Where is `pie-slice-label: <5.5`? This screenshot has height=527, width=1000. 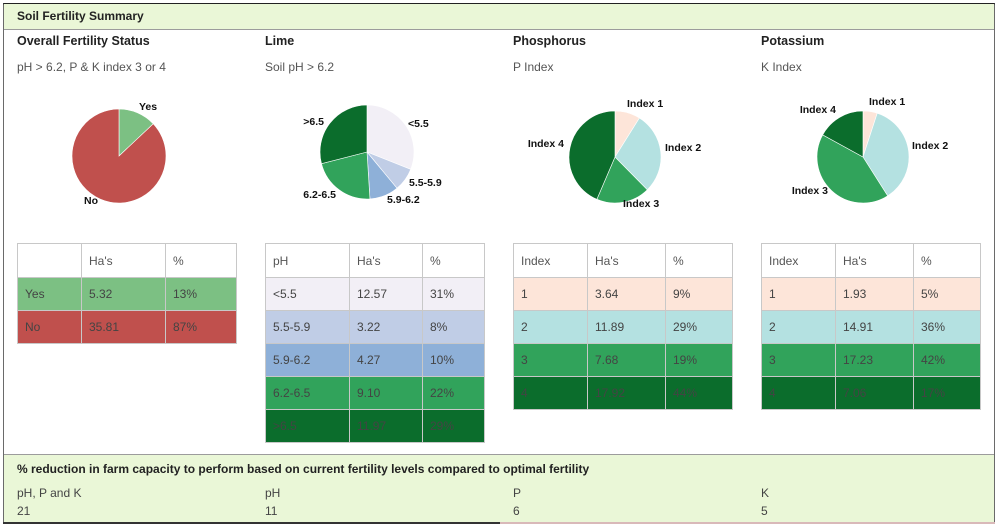 pie-slice-label: <5.5 is located at coordinates (418, 124).